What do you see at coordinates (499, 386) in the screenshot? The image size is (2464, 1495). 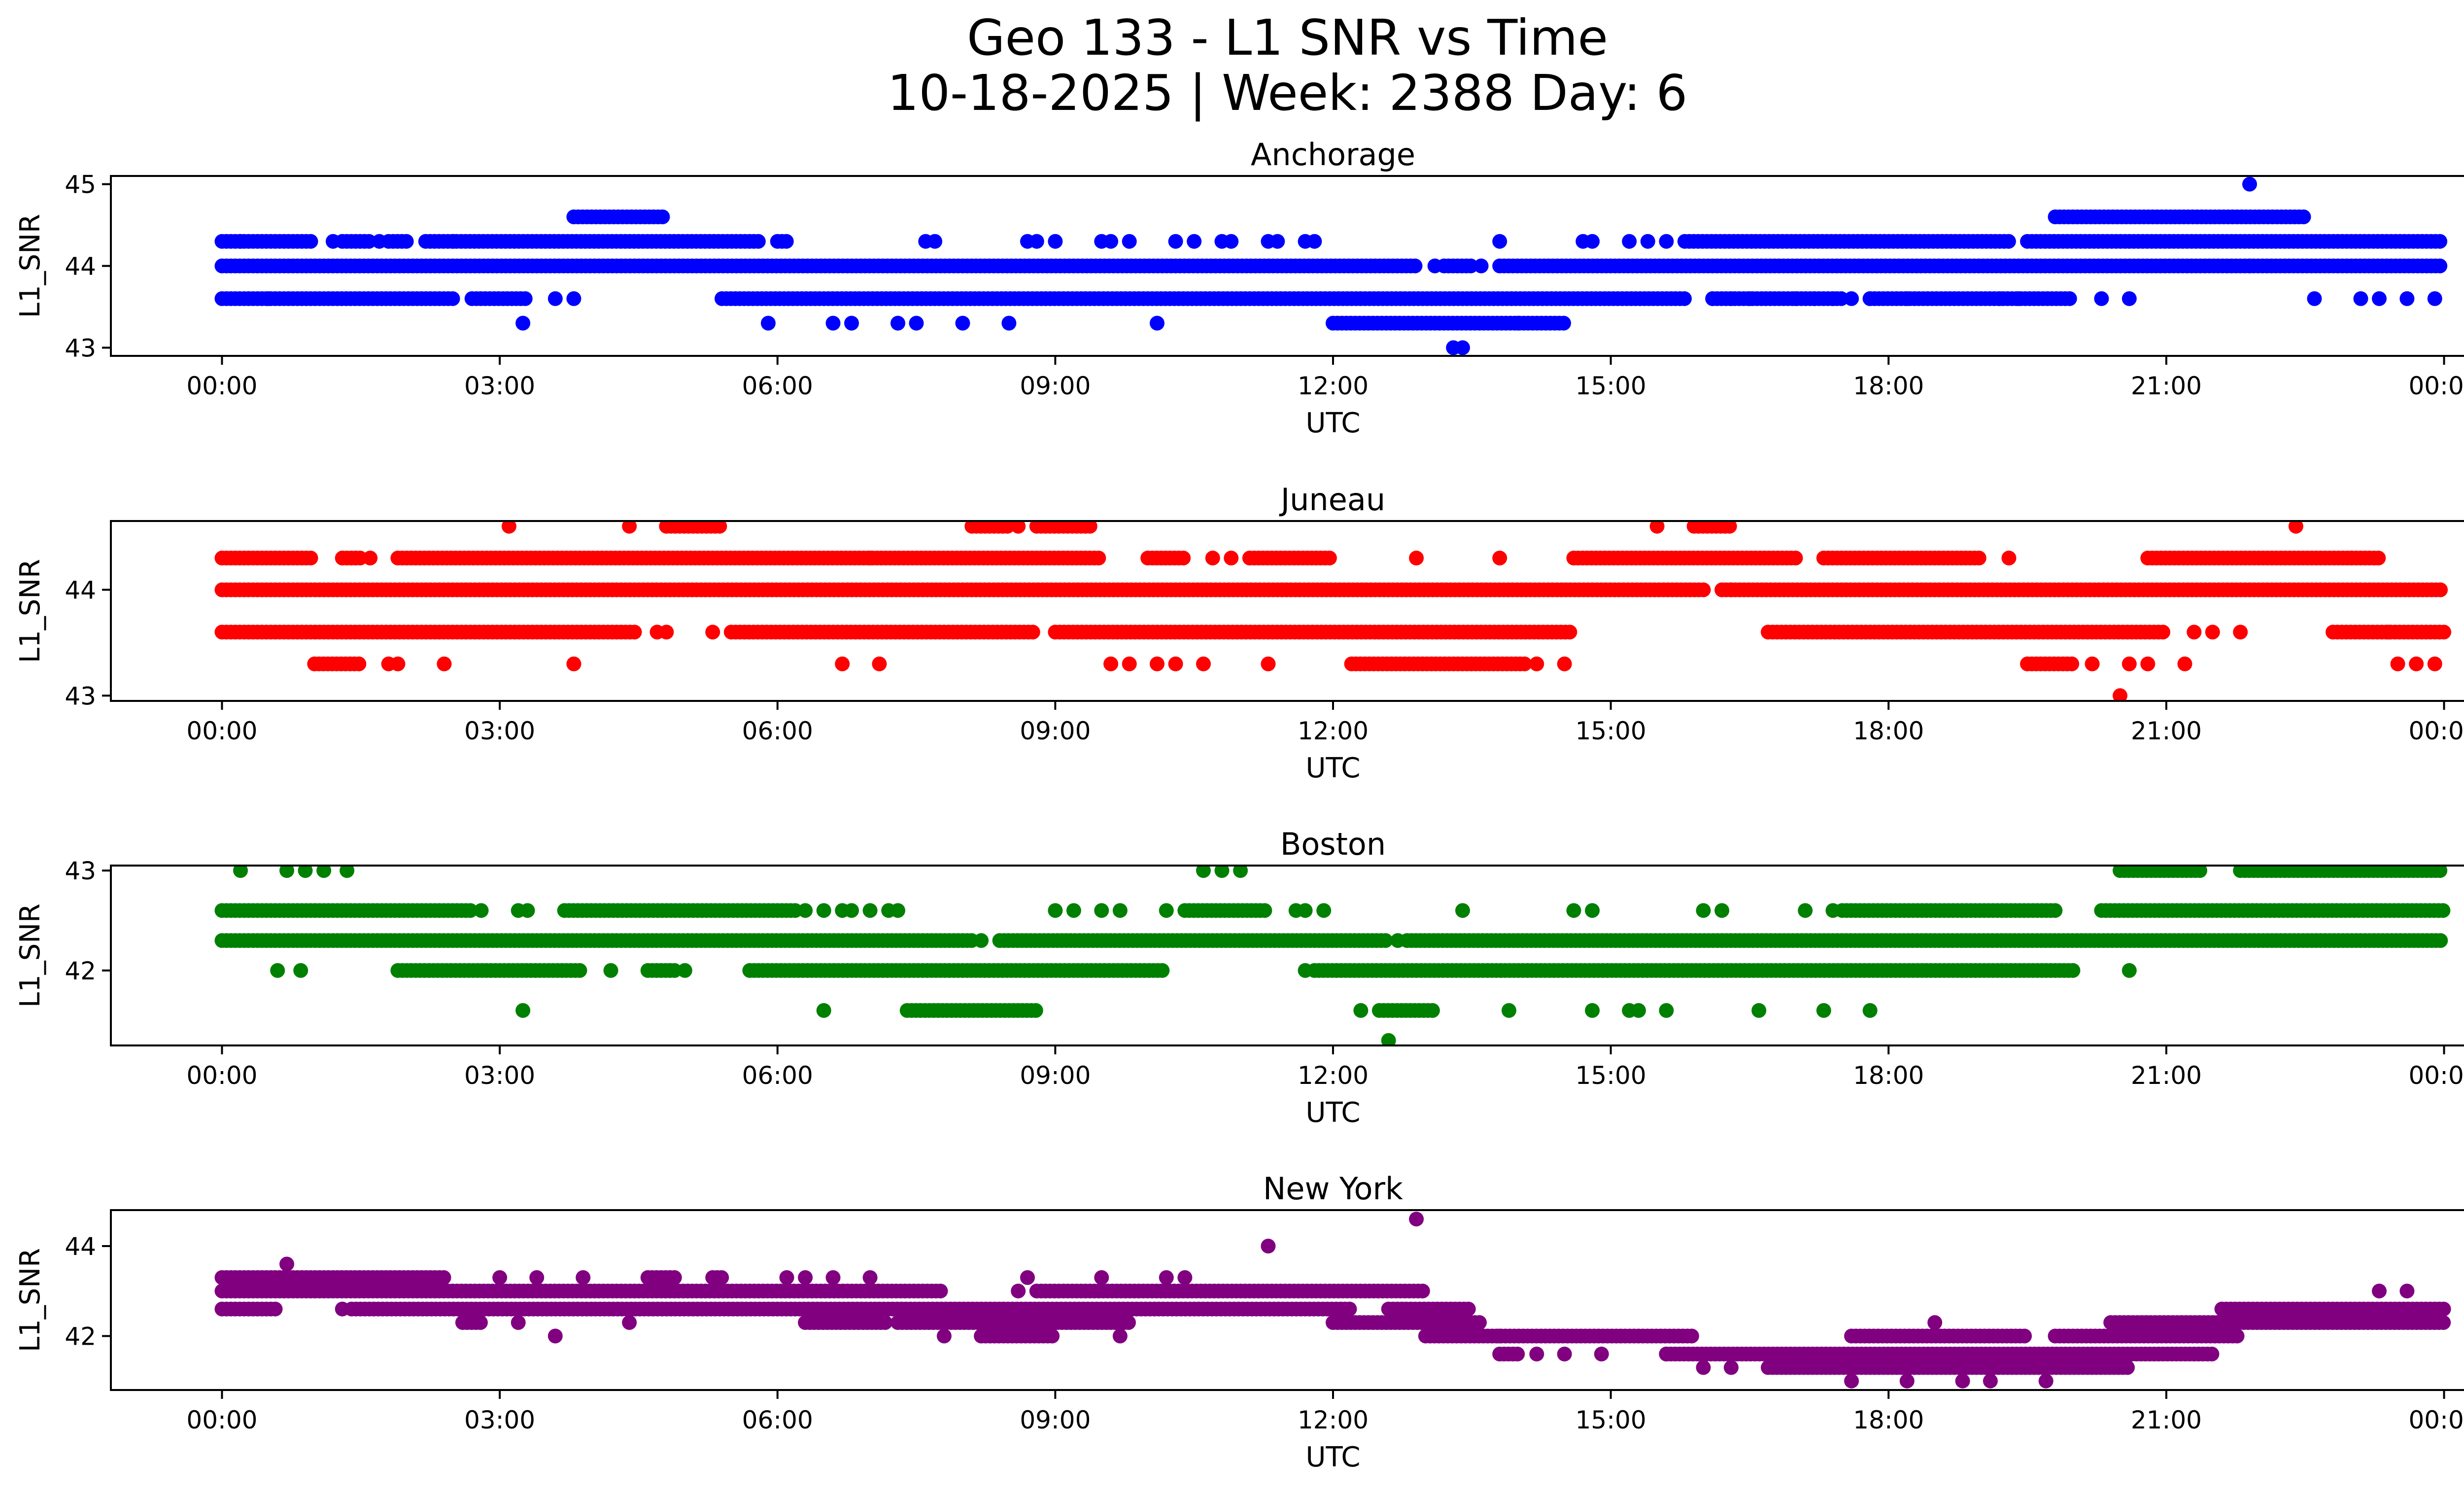 I see `x-tick-label: 03:00` at bounding box center [499, 386].